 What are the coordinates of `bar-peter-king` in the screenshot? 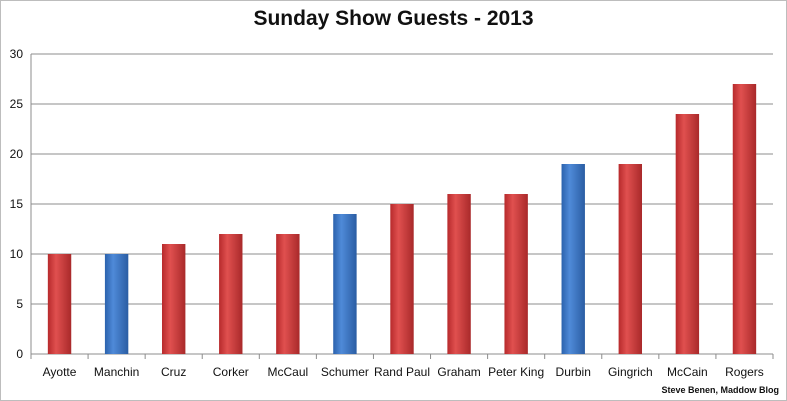 It's located at (516, 274).